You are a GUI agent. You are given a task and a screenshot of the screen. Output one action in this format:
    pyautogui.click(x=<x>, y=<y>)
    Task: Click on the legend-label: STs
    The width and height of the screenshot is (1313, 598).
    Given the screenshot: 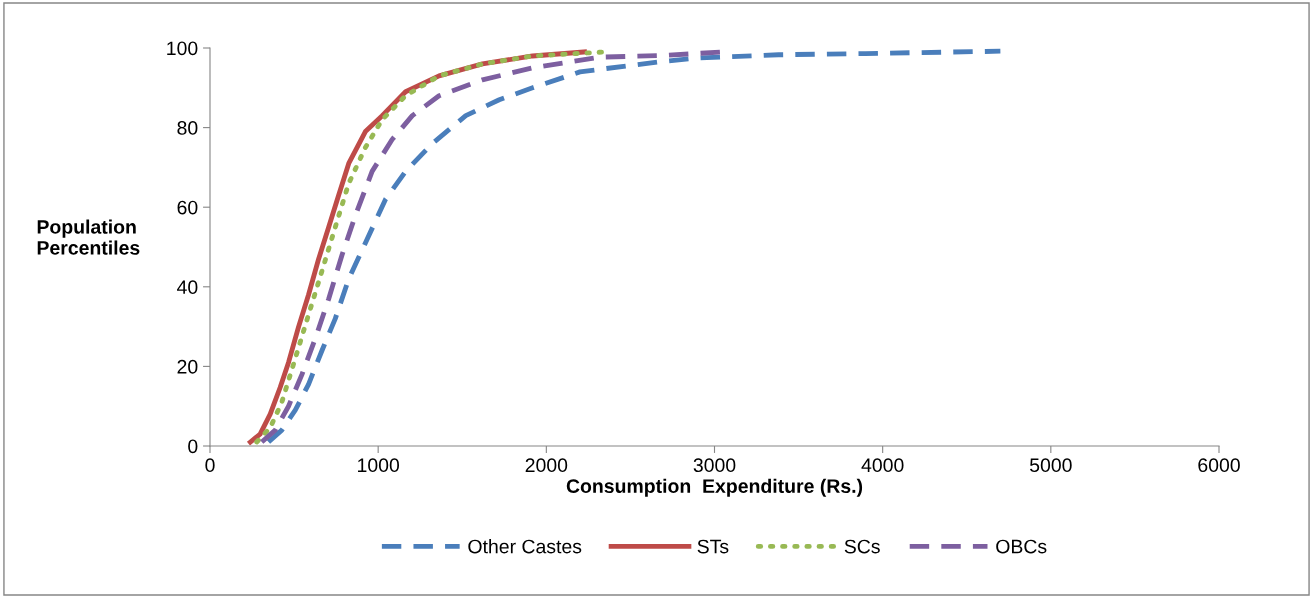 What is the action you would take?
    pyautogui.click(x=713, y=546)
    